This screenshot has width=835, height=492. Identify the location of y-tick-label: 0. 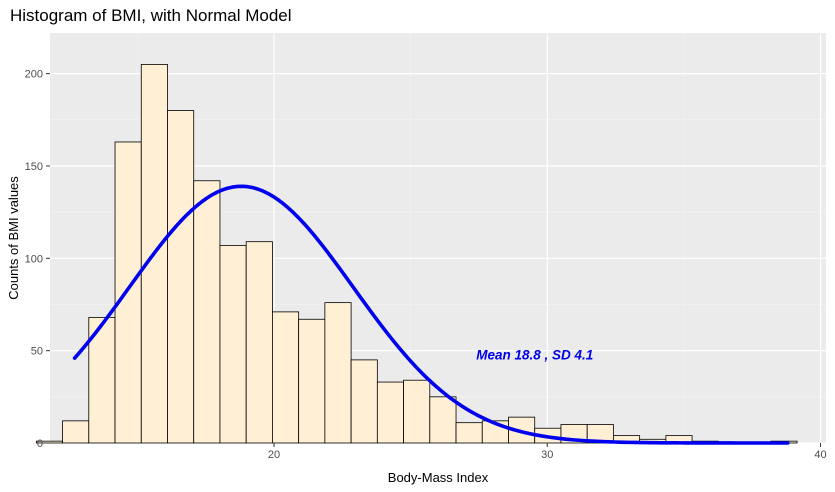
(40, 444).